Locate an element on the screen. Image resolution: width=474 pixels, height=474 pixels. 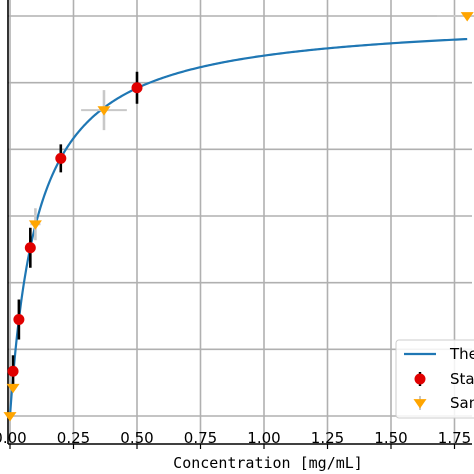
x-tick-label: 1.75 is located at coordinates (454, 438).